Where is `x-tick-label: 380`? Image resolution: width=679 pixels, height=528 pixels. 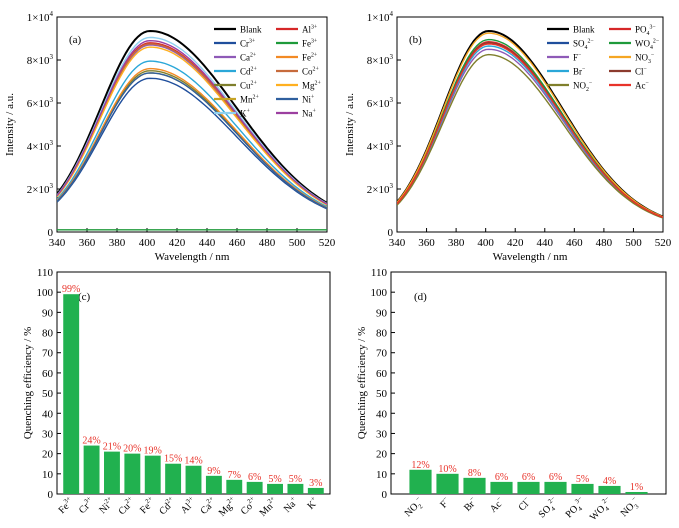
x-tick-label: 380 is located at coordinates (456, 243).